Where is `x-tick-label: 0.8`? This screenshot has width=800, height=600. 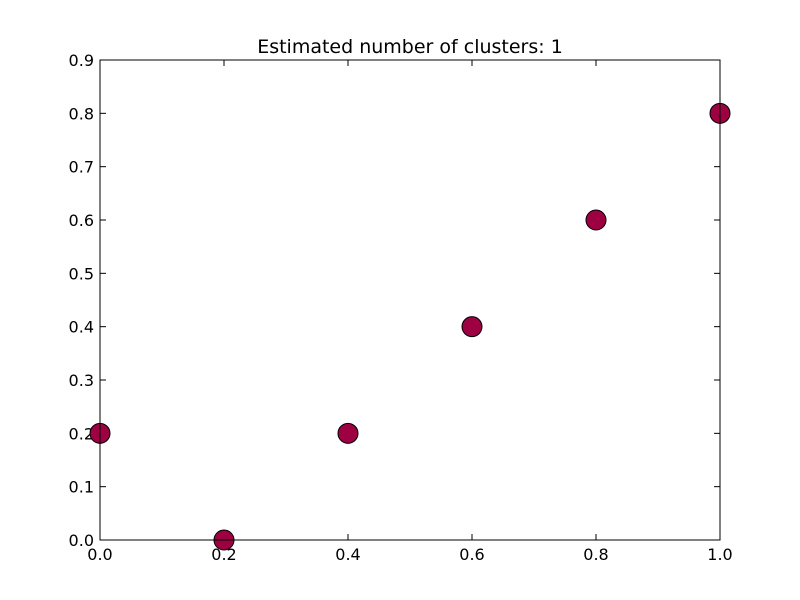
x-tick-label: 0.8 is located at coordinates (595, 554).